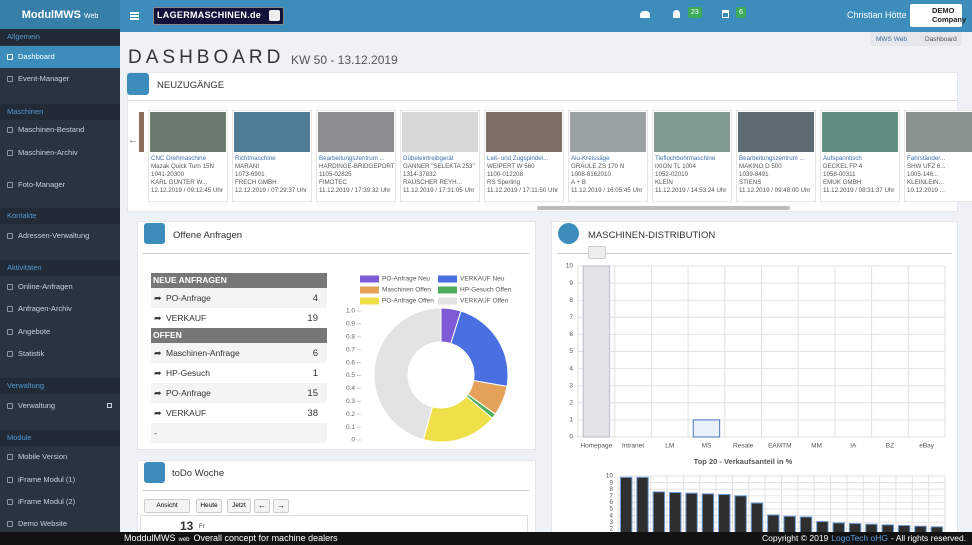 Image resolution: width=972 pixels, height=545 pixels. I want to click on card-line: 1100-012208, so click(505, 174).